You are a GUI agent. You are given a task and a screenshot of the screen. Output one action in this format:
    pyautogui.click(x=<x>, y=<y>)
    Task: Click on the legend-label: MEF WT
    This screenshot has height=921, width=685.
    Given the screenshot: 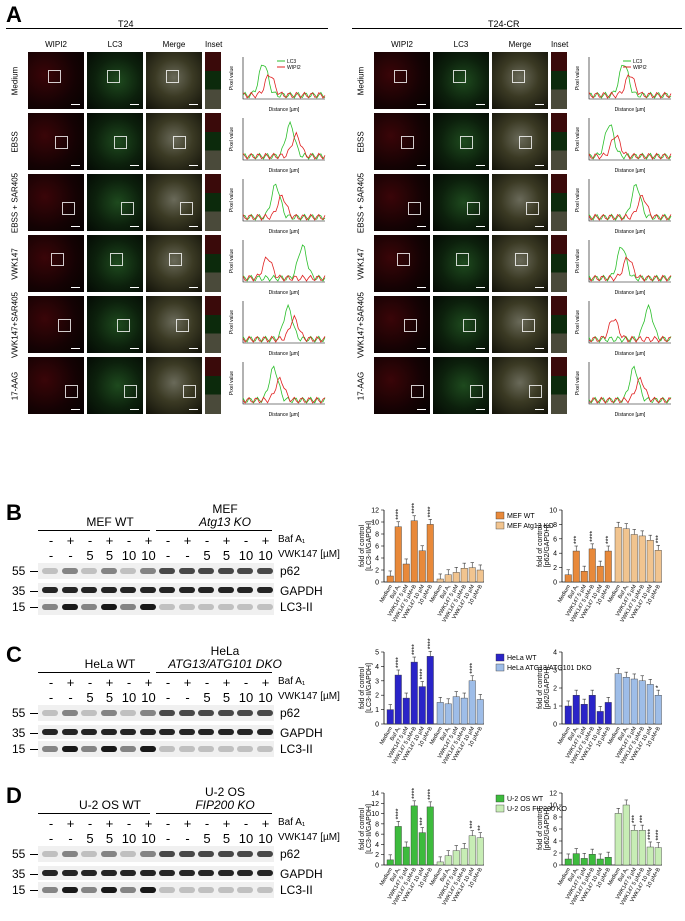 What is the action you would take?
    pyautogui.click(x=521, y=516)
    